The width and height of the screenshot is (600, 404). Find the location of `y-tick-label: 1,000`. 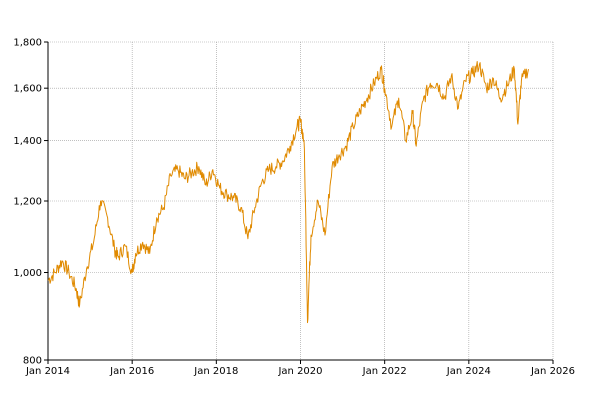

y-tick-label: 1,000 is located at coordinates (27, 273).